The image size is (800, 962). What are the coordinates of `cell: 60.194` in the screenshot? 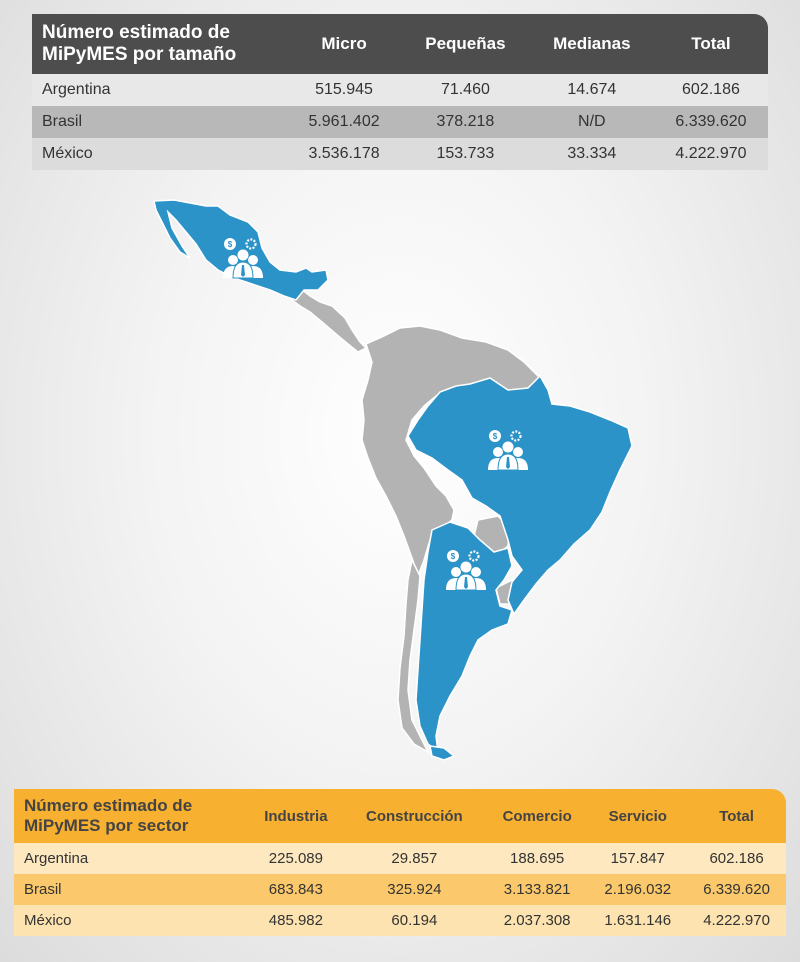 It's located at (414, 920).